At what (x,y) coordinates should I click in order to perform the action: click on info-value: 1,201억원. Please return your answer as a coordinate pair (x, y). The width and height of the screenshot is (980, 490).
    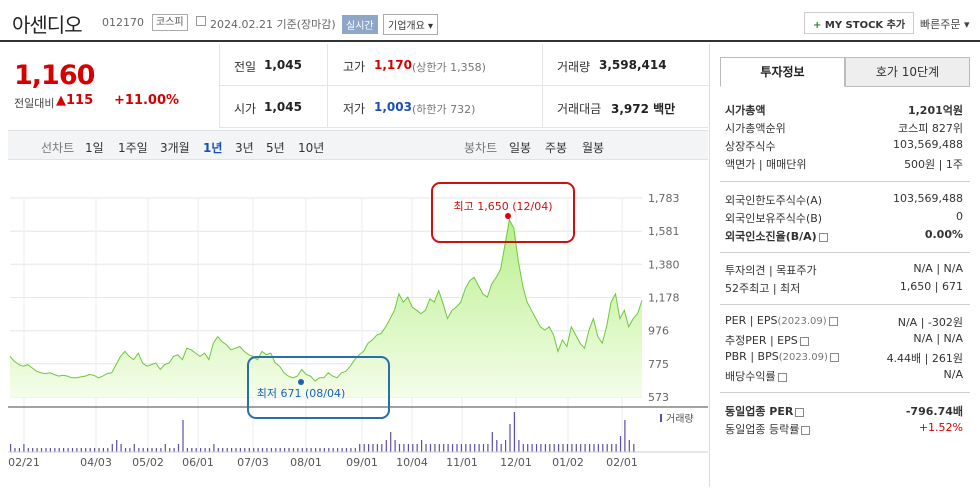
    Looking at the image, I should click on (935, 110).